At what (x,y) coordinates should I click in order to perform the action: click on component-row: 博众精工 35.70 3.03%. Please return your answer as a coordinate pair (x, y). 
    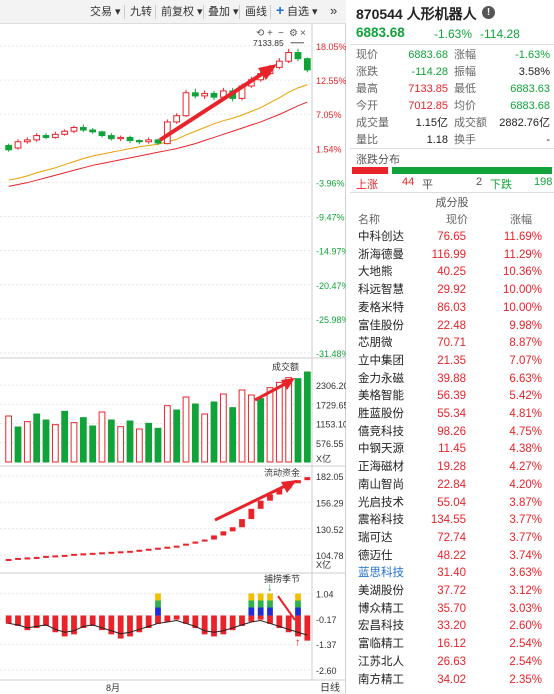
    Looking at the image, I should click on (452, 609).